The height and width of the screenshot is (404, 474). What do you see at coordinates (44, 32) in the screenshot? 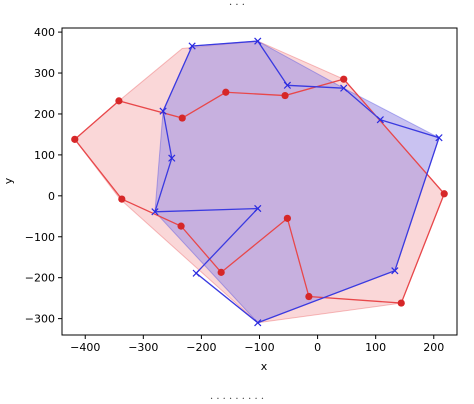
I see `y-tick-label: 400` at bounding box center [44, 32].